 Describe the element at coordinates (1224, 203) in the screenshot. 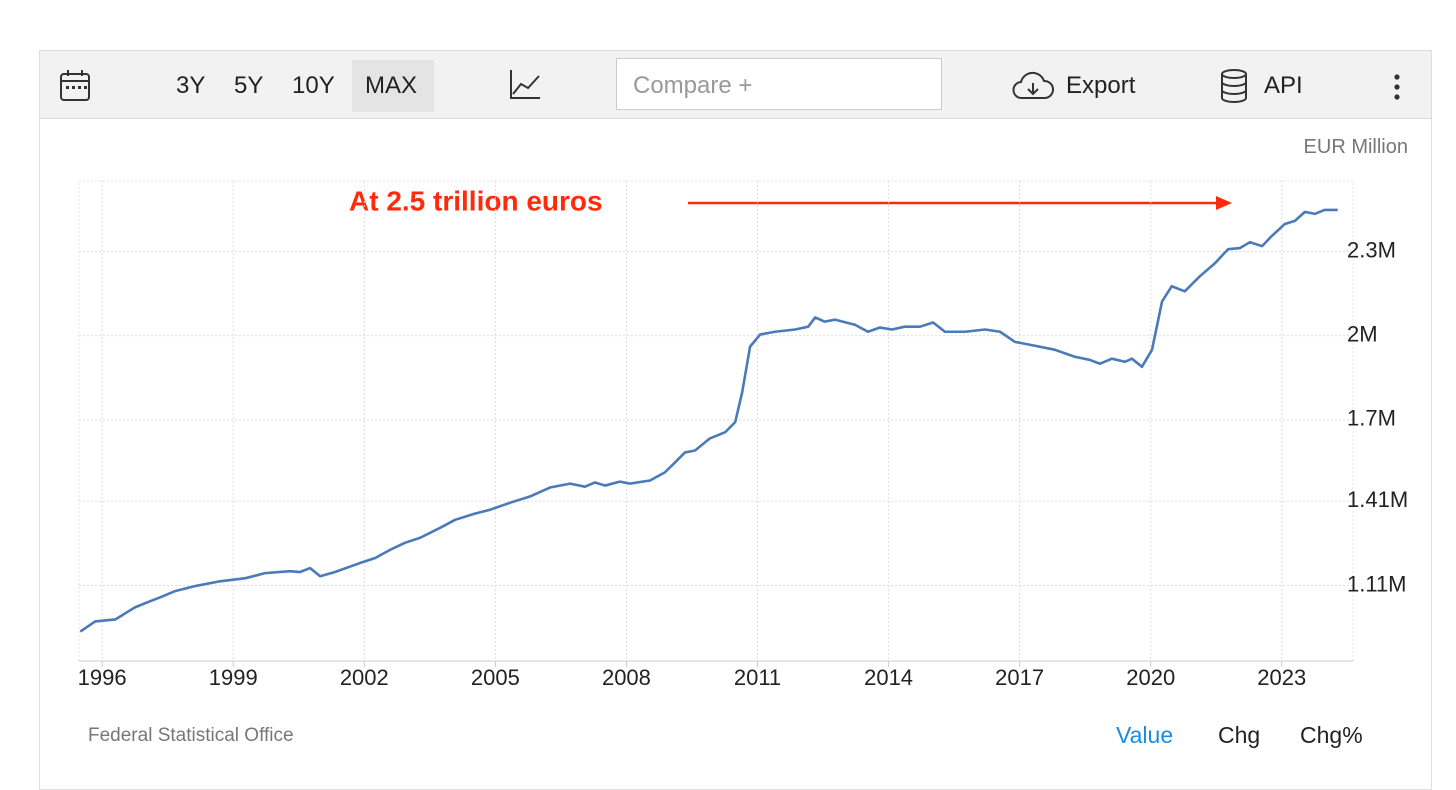

I see `arrow-head` at that location.